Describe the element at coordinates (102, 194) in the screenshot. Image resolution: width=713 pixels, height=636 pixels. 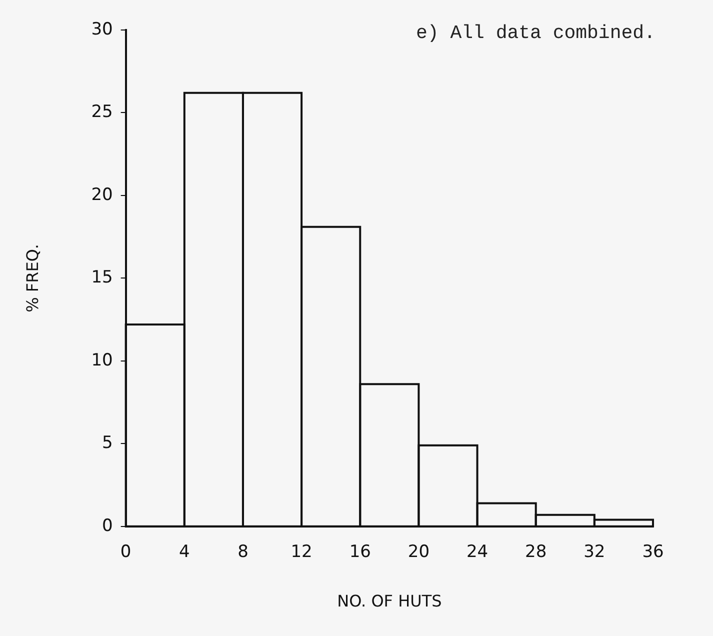
I see `y-tick-label: 20` at that location.